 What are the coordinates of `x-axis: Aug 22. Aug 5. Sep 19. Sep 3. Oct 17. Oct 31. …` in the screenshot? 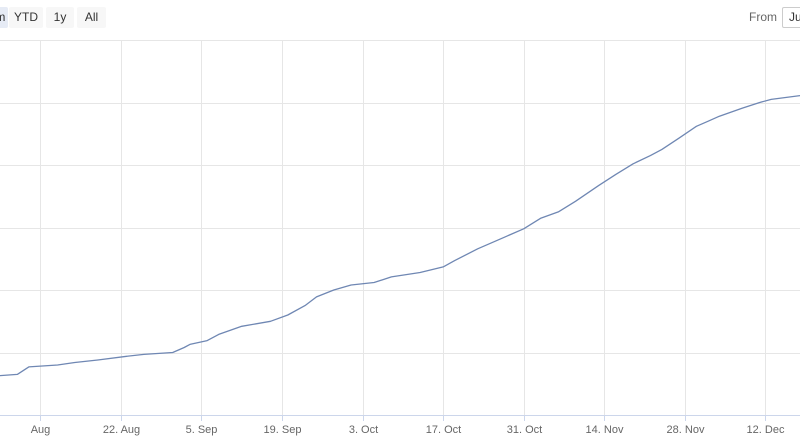 It's located at (400, 425).